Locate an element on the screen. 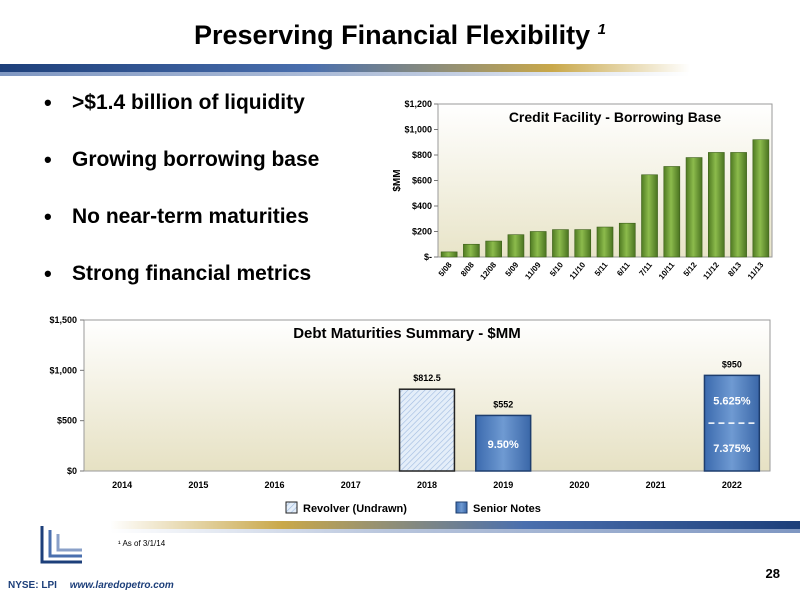 This screenshot has width=800, height=600. data-label: $552 is located at coordinates (503, 404).